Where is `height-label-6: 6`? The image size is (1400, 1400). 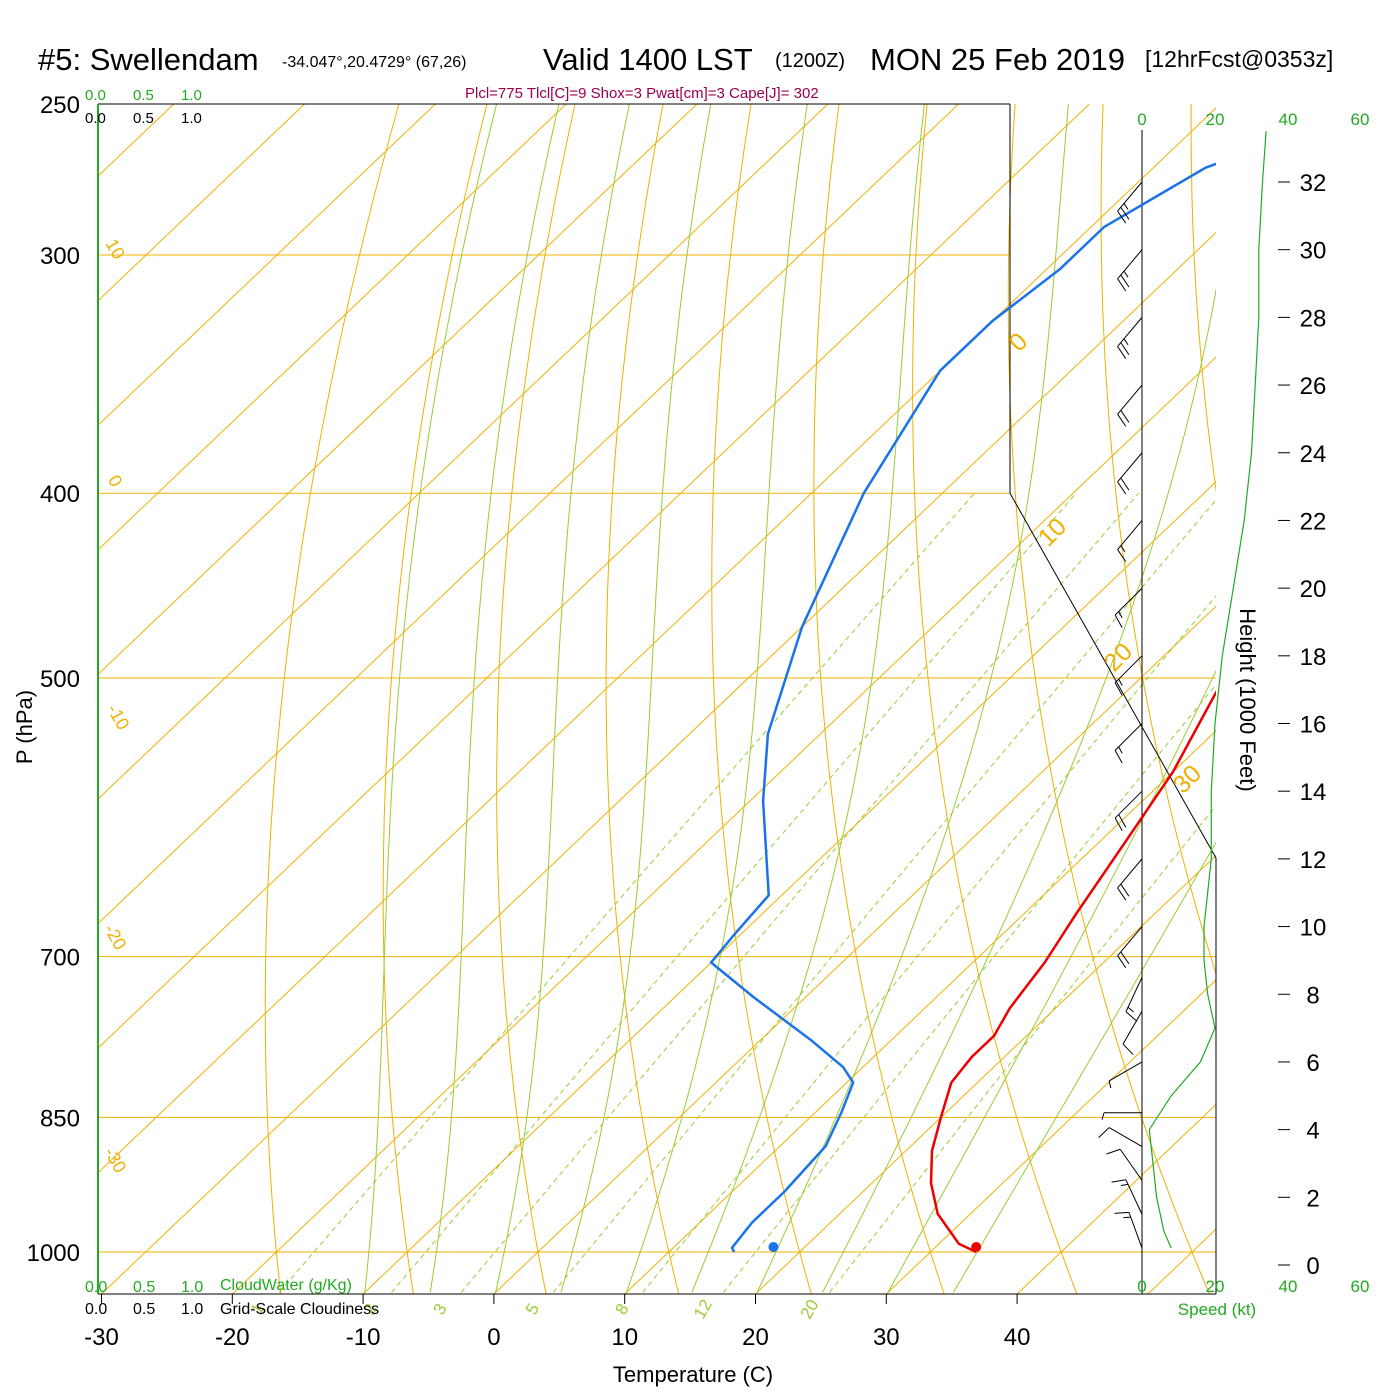
height-label-6: 6 is located at coordinates (1312, 1063).